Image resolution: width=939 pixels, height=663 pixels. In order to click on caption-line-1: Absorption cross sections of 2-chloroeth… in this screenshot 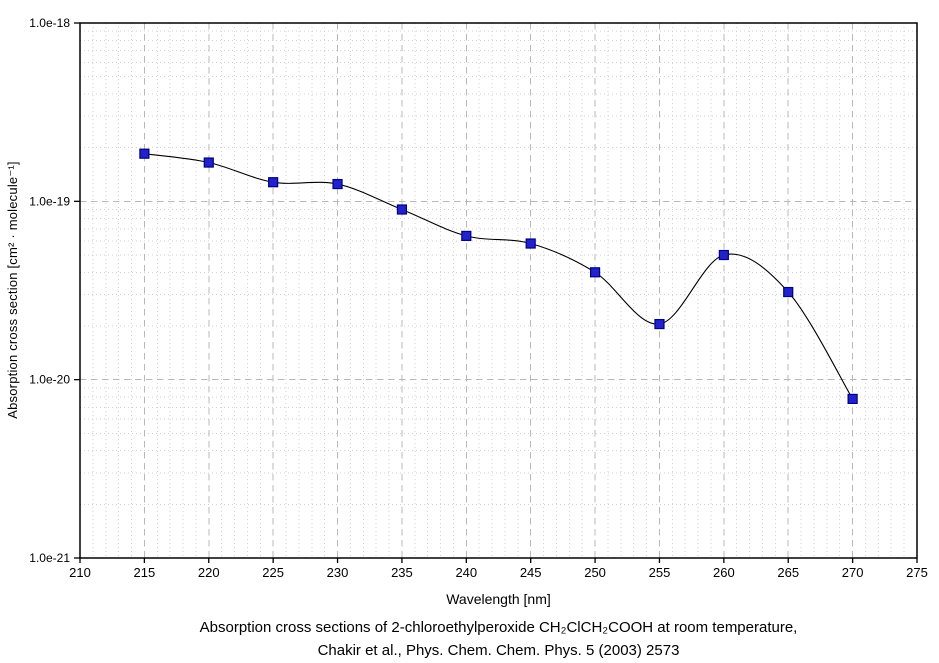, I will do `click(498, 627)`.